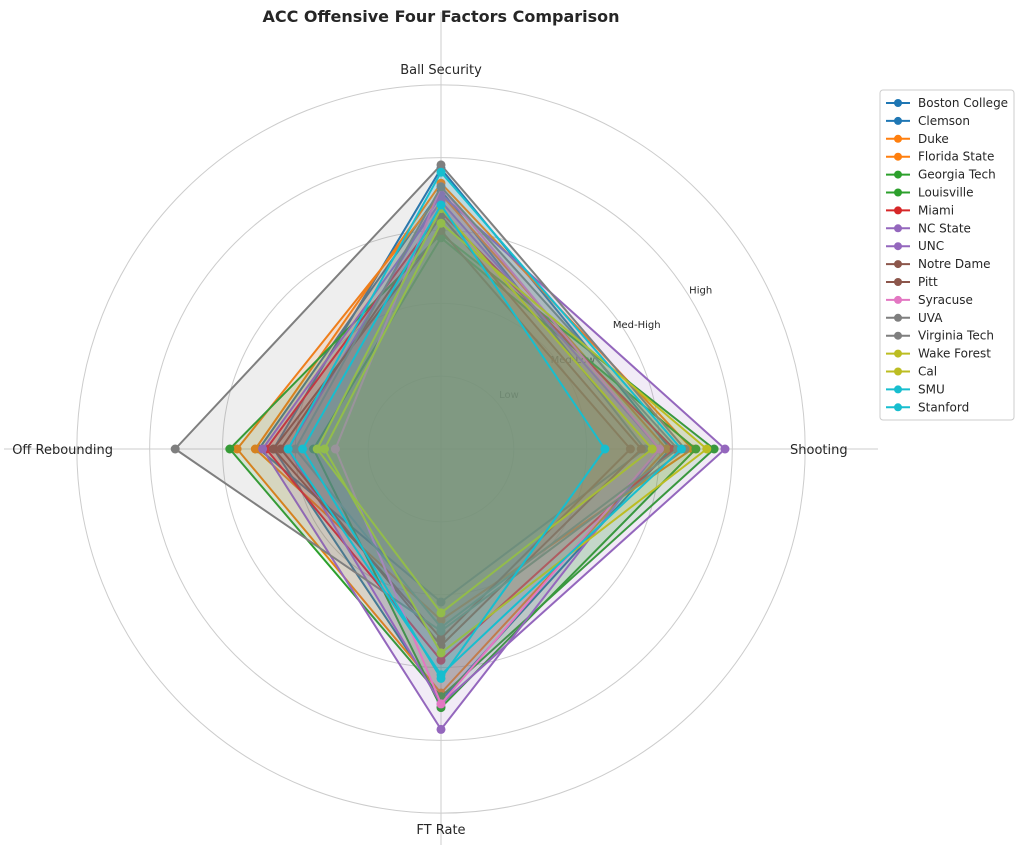 The height and width of the screenshot is (845, 1024). I want to click on legend-label-0: Boston College, so click(963, 103).